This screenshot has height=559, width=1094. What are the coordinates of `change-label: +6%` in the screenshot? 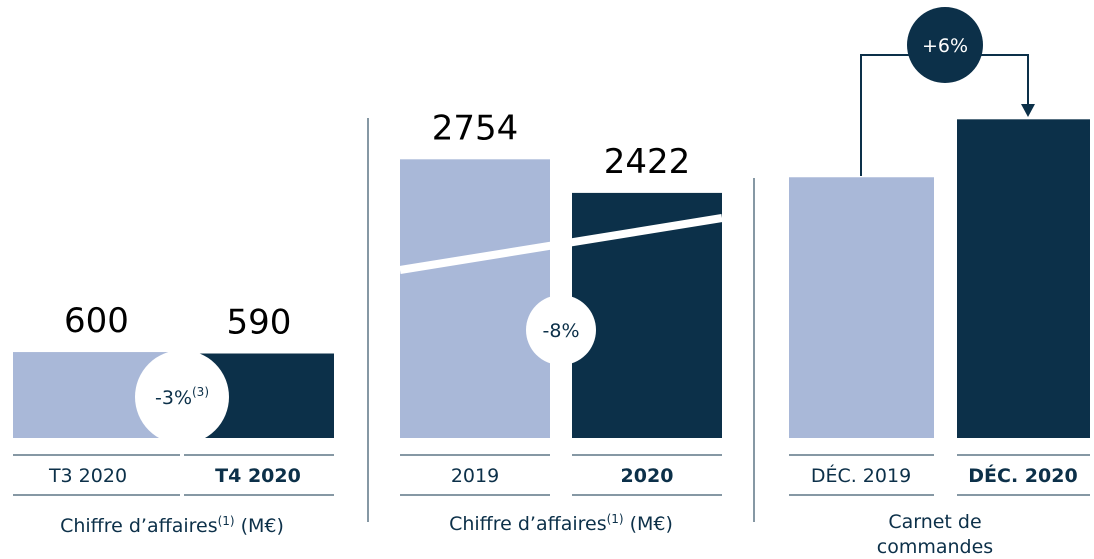 It's located at (945, 46).